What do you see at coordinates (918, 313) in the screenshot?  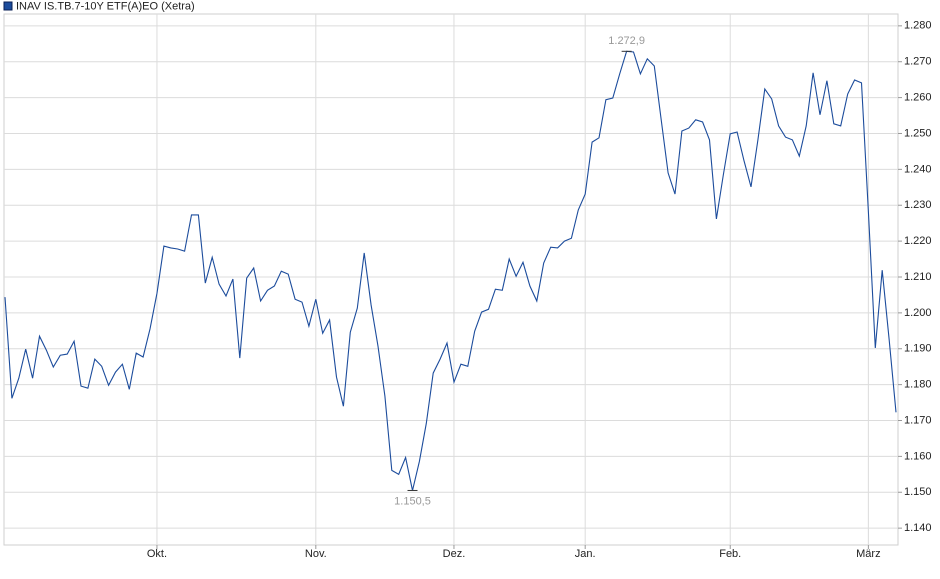 I see `y-tick-label: 1.200` at bounding box center [918, 313].